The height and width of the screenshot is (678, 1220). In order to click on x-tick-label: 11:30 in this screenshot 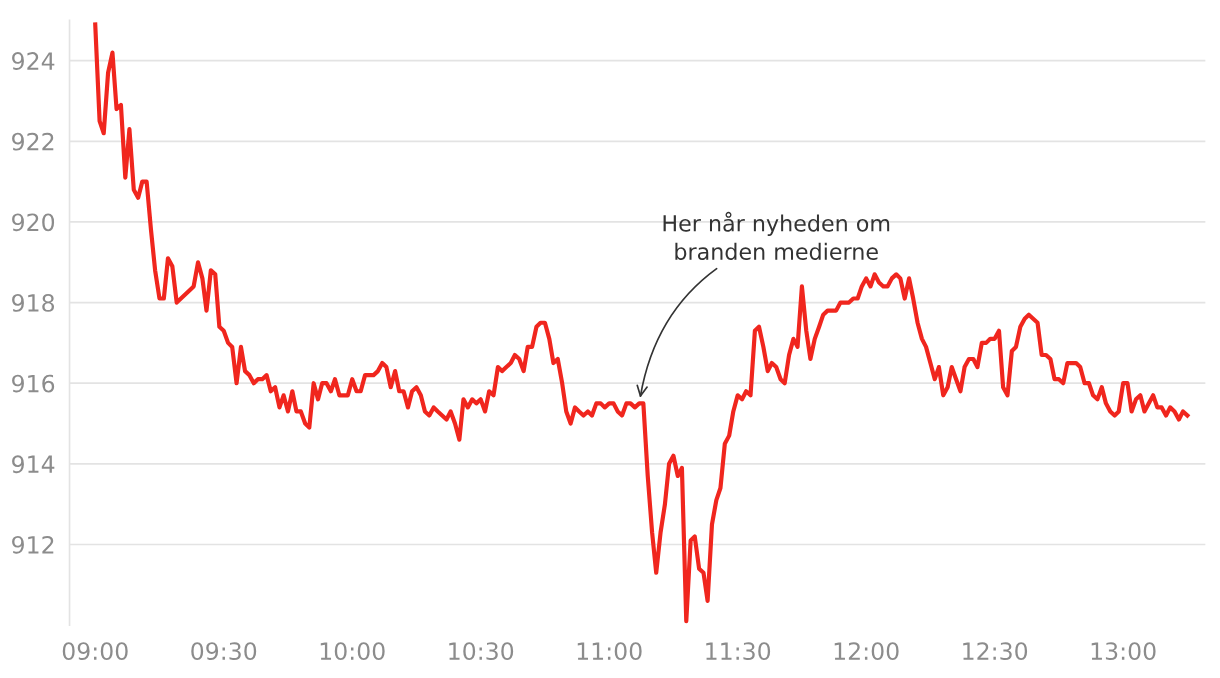, I will do `click(738, 651)`.